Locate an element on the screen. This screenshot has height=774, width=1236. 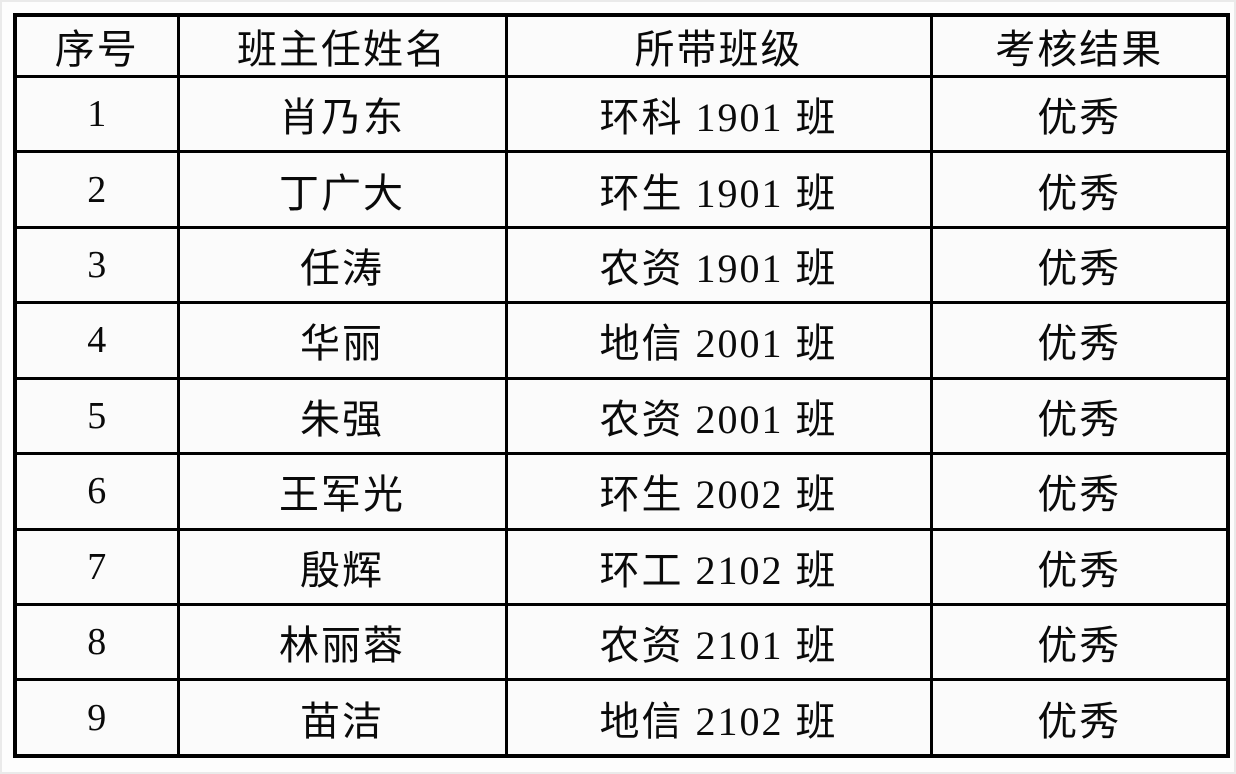
table-row: 9 苗洁 地信 2102 班 优秀 is located at coordinates (621, 718).